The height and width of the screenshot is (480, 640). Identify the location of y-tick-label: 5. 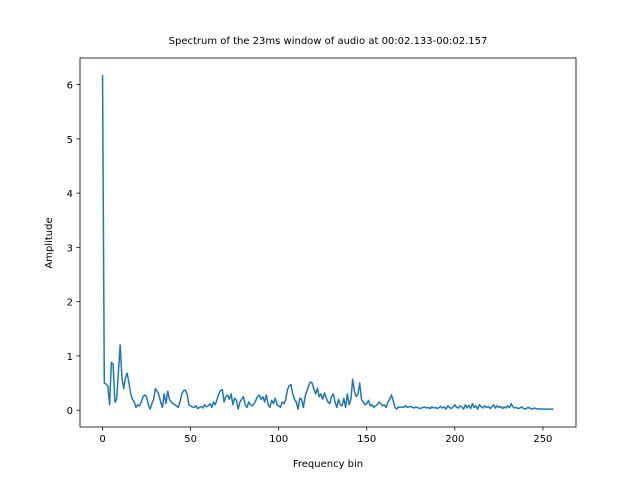
(70, 140).